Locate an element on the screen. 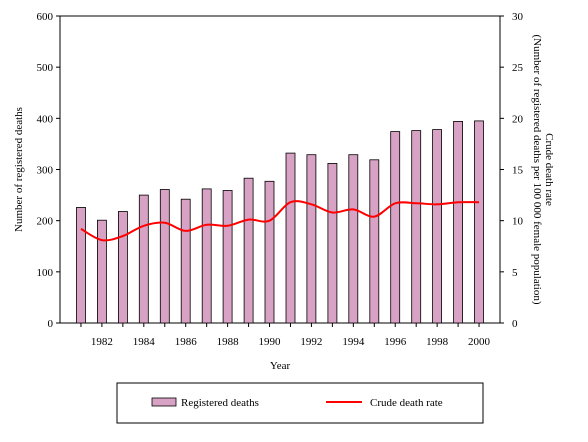  bar-1983 is located at coordinates (123, 267).